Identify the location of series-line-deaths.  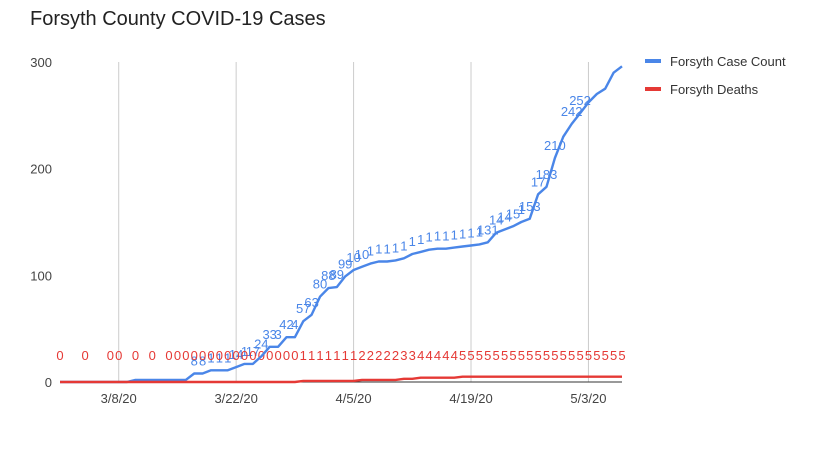
(341, 379).